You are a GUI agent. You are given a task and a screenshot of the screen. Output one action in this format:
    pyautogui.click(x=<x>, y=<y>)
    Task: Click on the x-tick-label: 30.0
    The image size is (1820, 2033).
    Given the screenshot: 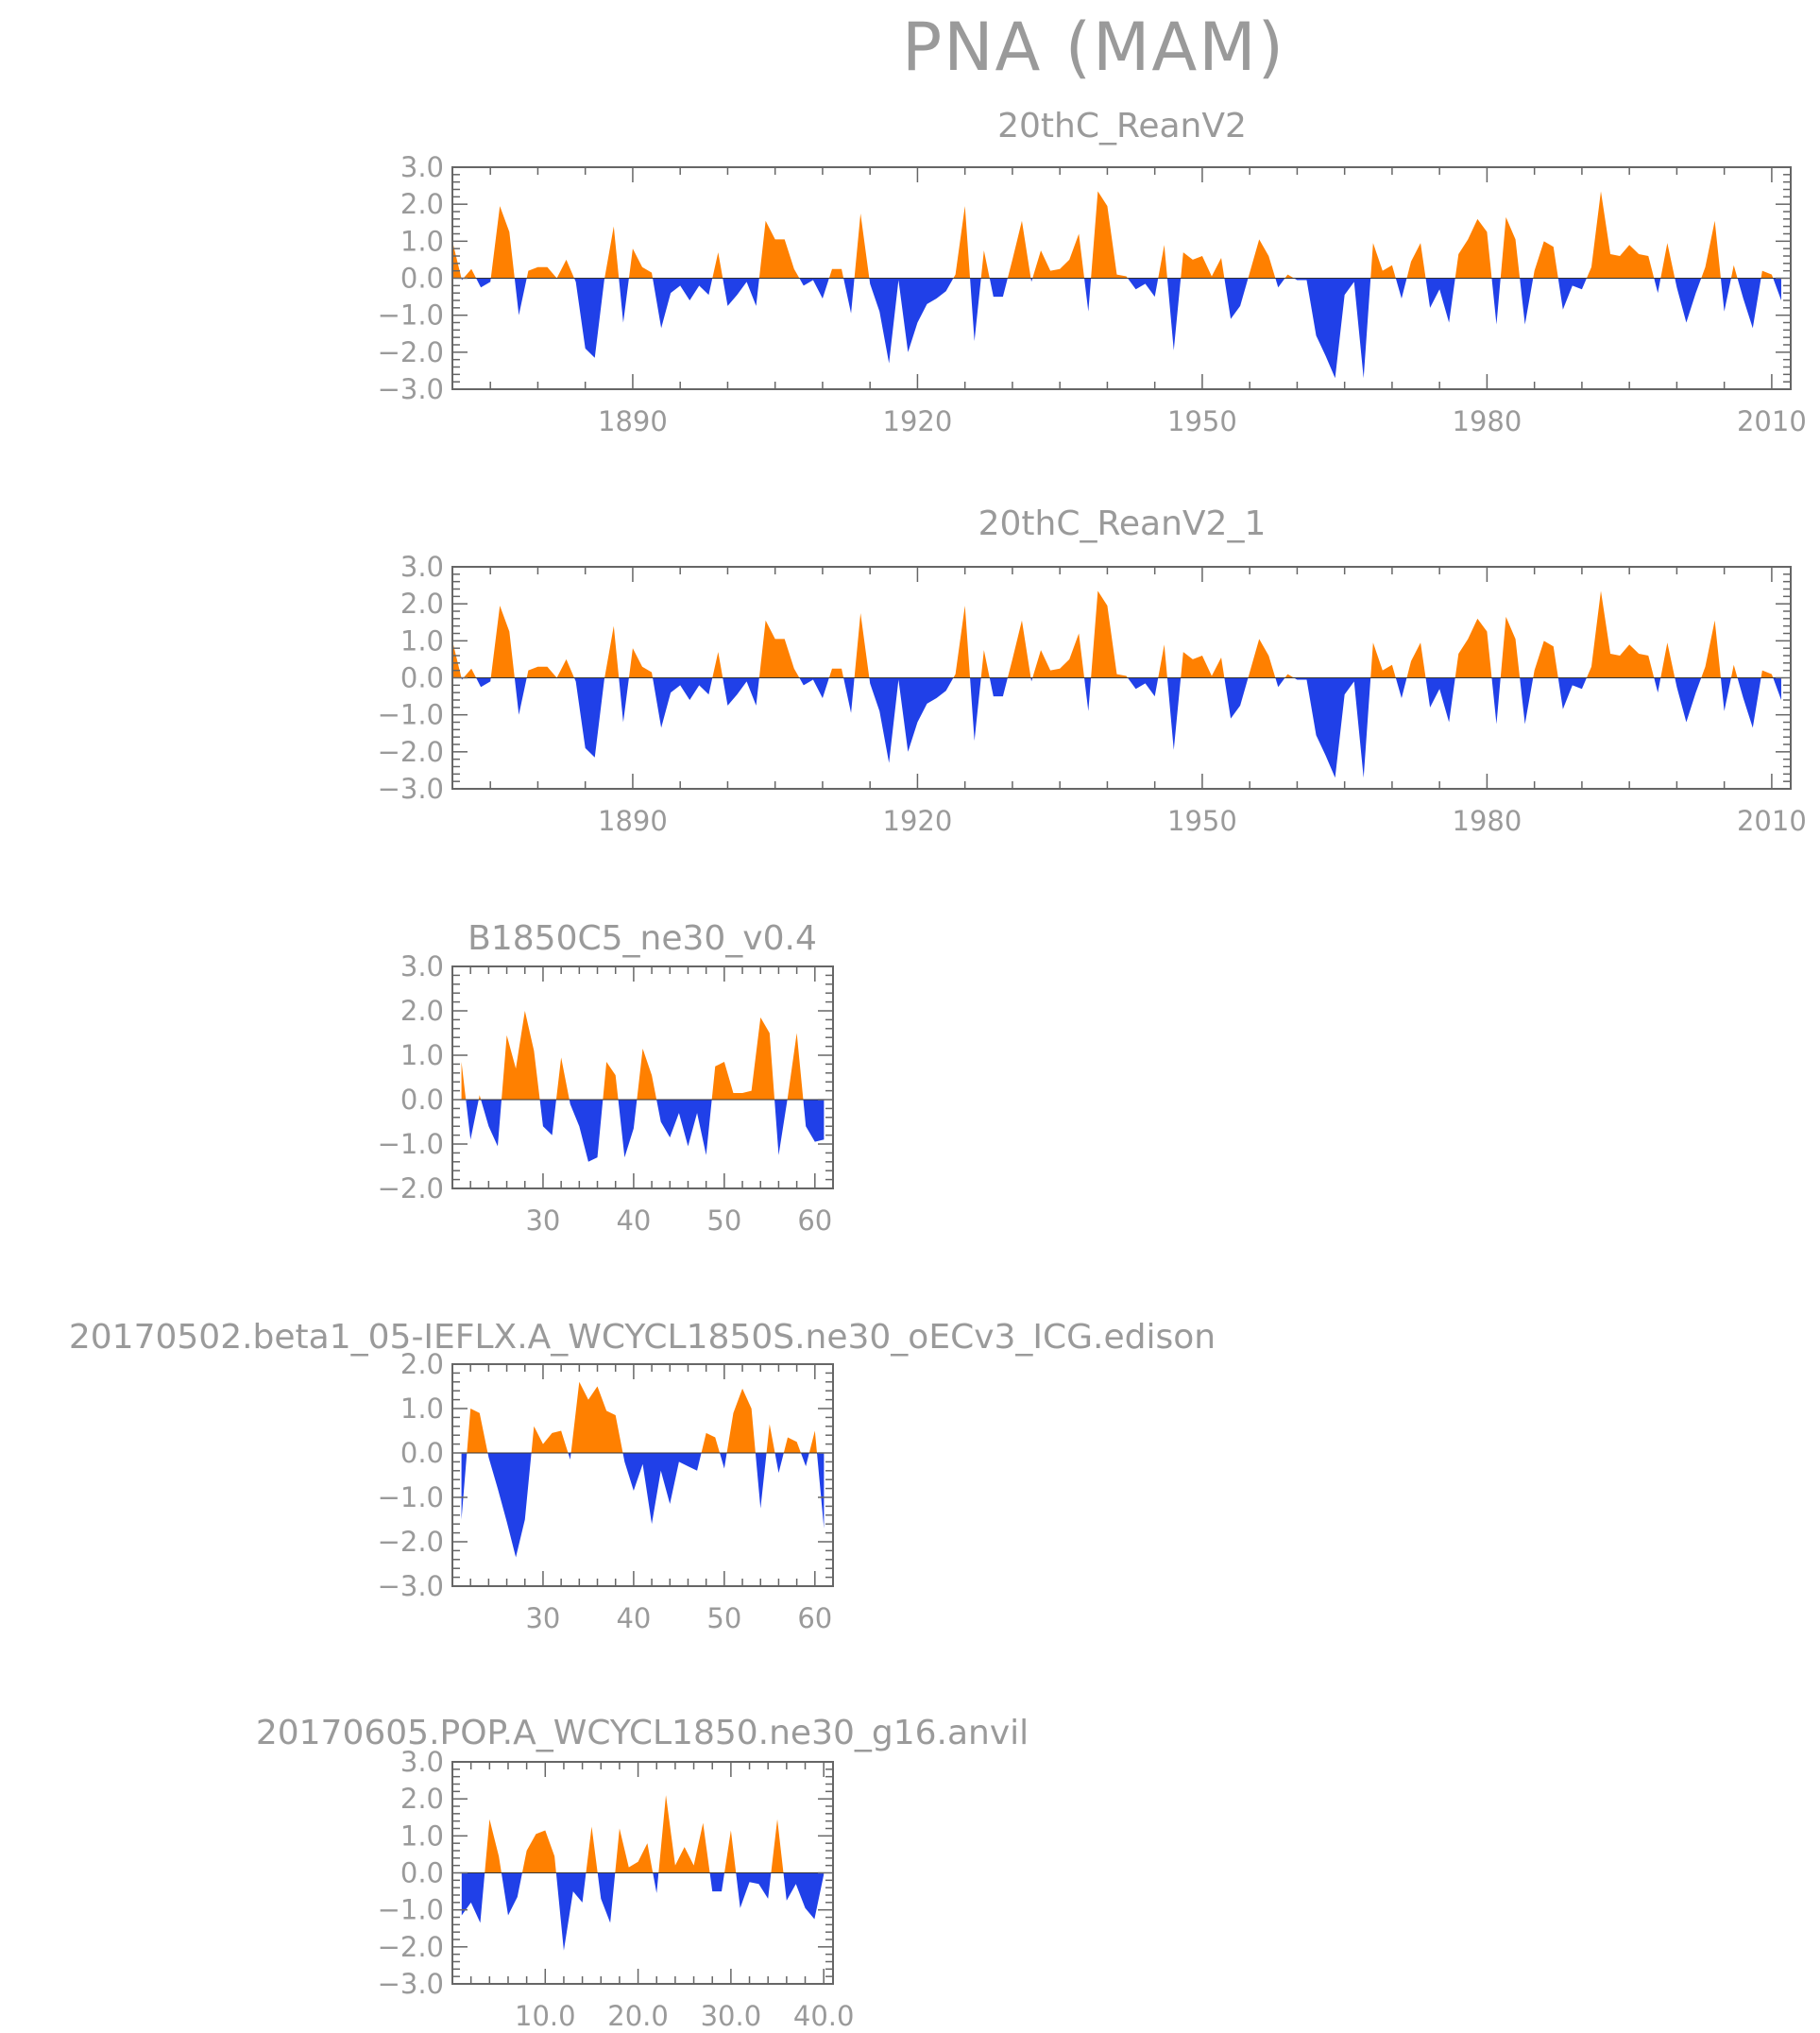 What is the action you would take?
    pyautogui.click(x=731, y=2016)
    